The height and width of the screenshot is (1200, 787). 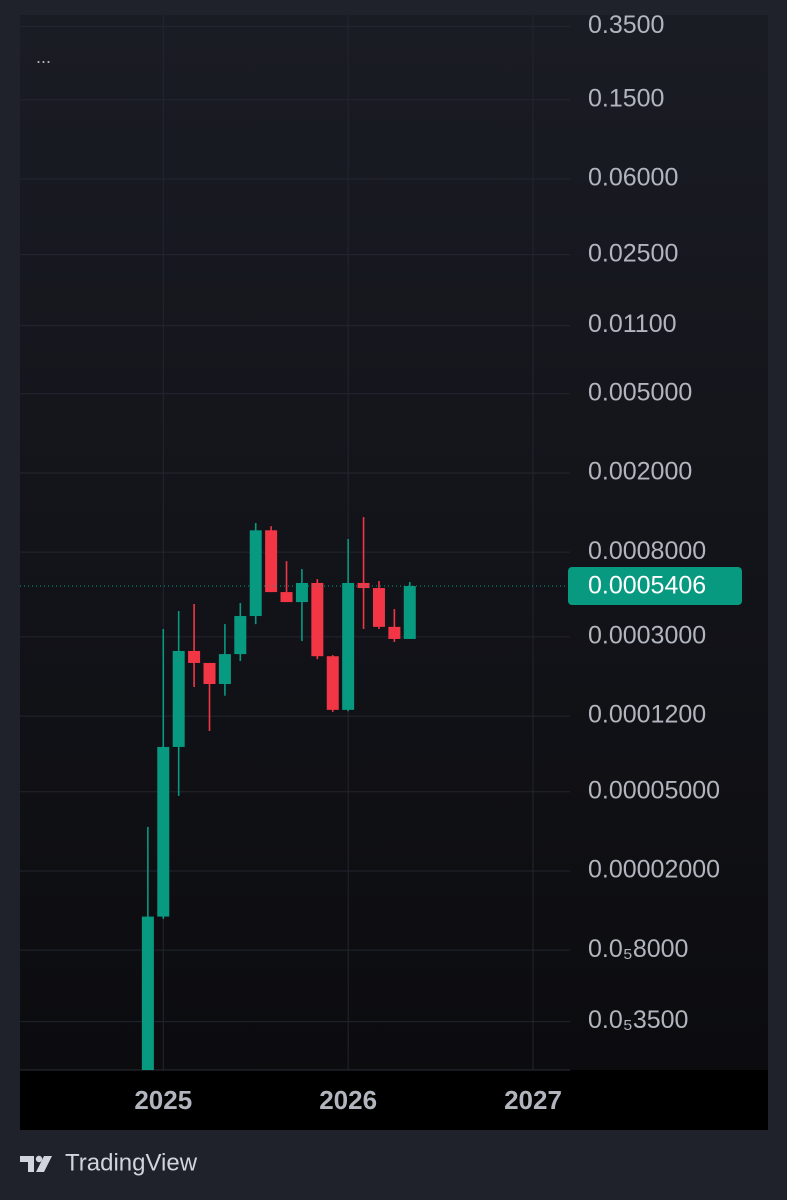 I want to click on y-tick-label: 0.00005000, so click(x=654, y=790).